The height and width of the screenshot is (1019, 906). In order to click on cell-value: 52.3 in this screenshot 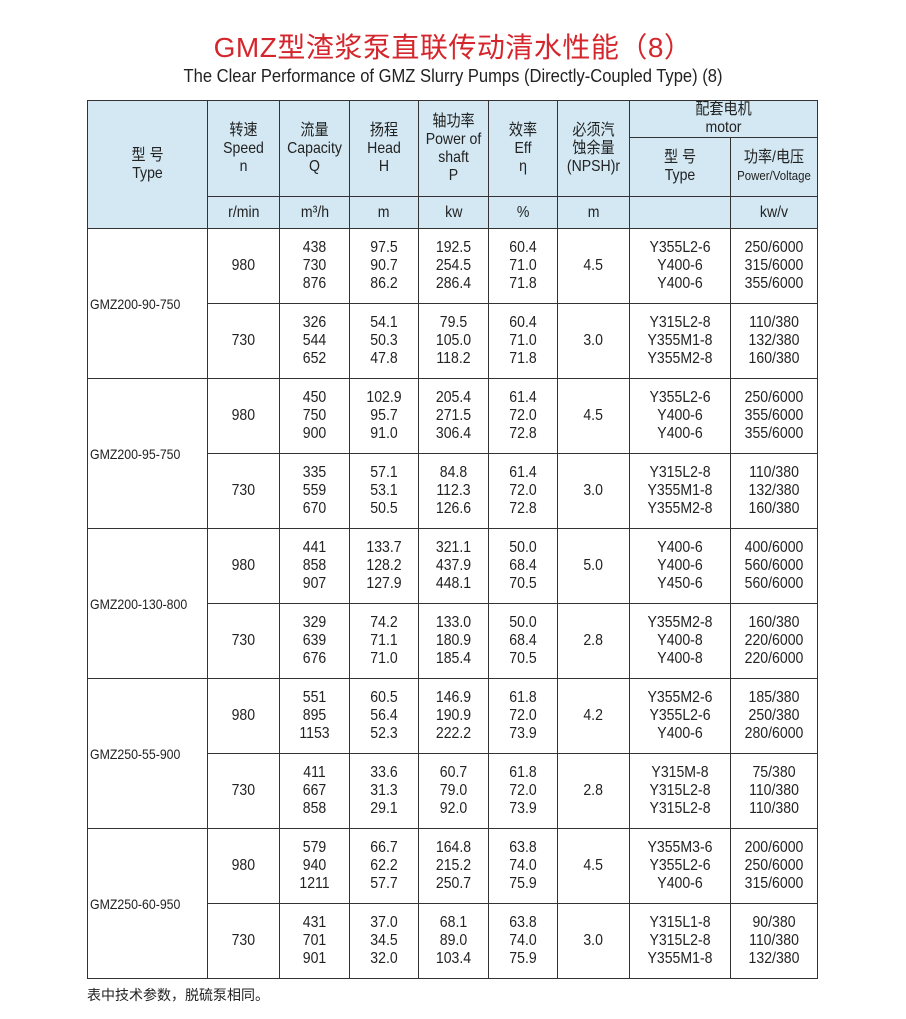, I will do `click(384, 733)`.